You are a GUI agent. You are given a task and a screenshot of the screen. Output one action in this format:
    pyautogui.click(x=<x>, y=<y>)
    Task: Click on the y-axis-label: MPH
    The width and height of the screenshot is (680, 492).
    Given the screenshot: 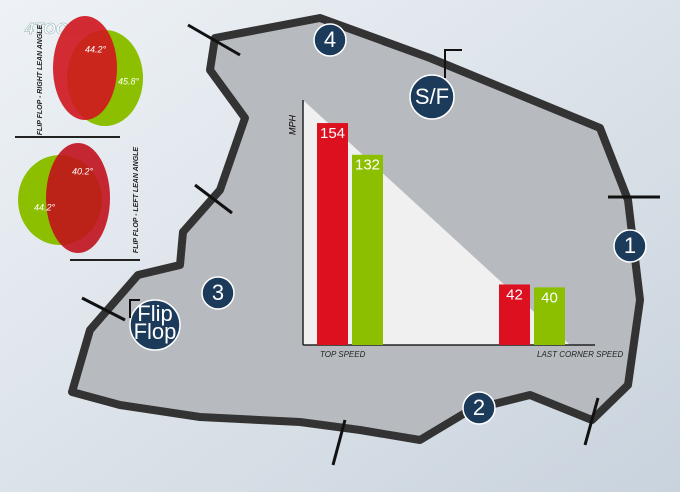 What is the action you would take?
    pyautogui.click(x=292, y=125)
    